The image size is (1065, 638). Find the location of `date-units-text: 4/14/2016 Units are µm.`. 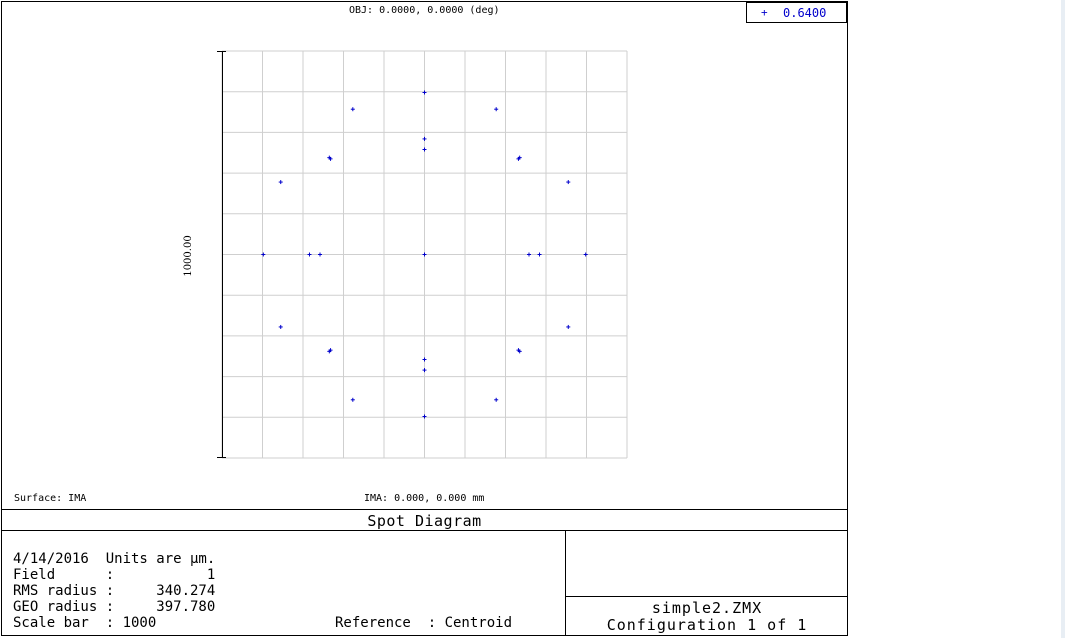

date-units-text: 4/14/2016 Units are µm. is located at coordinates (114, 559).